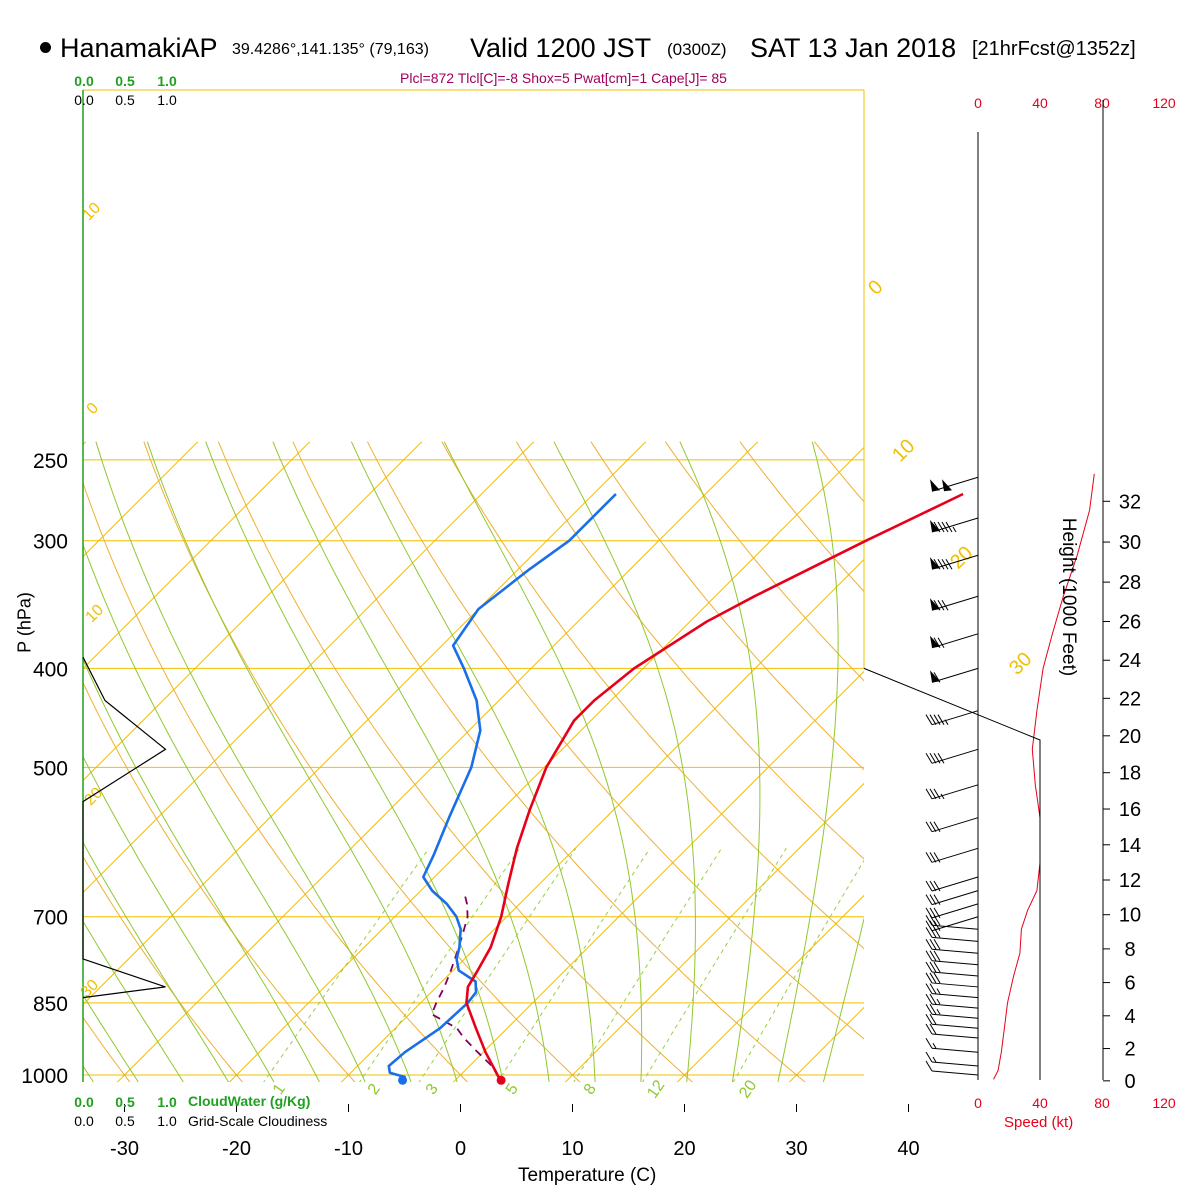  Describe the element at coordinates (50, 542) in the screenshot. I see `pressure-tick-label: 300` at that location.